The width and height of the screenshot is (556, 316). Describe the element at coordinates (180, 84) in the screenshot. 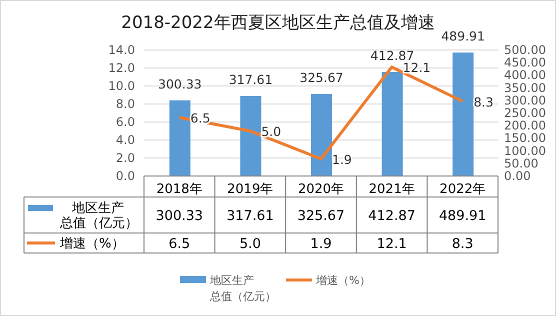

I see `text: 300.33` at that location.